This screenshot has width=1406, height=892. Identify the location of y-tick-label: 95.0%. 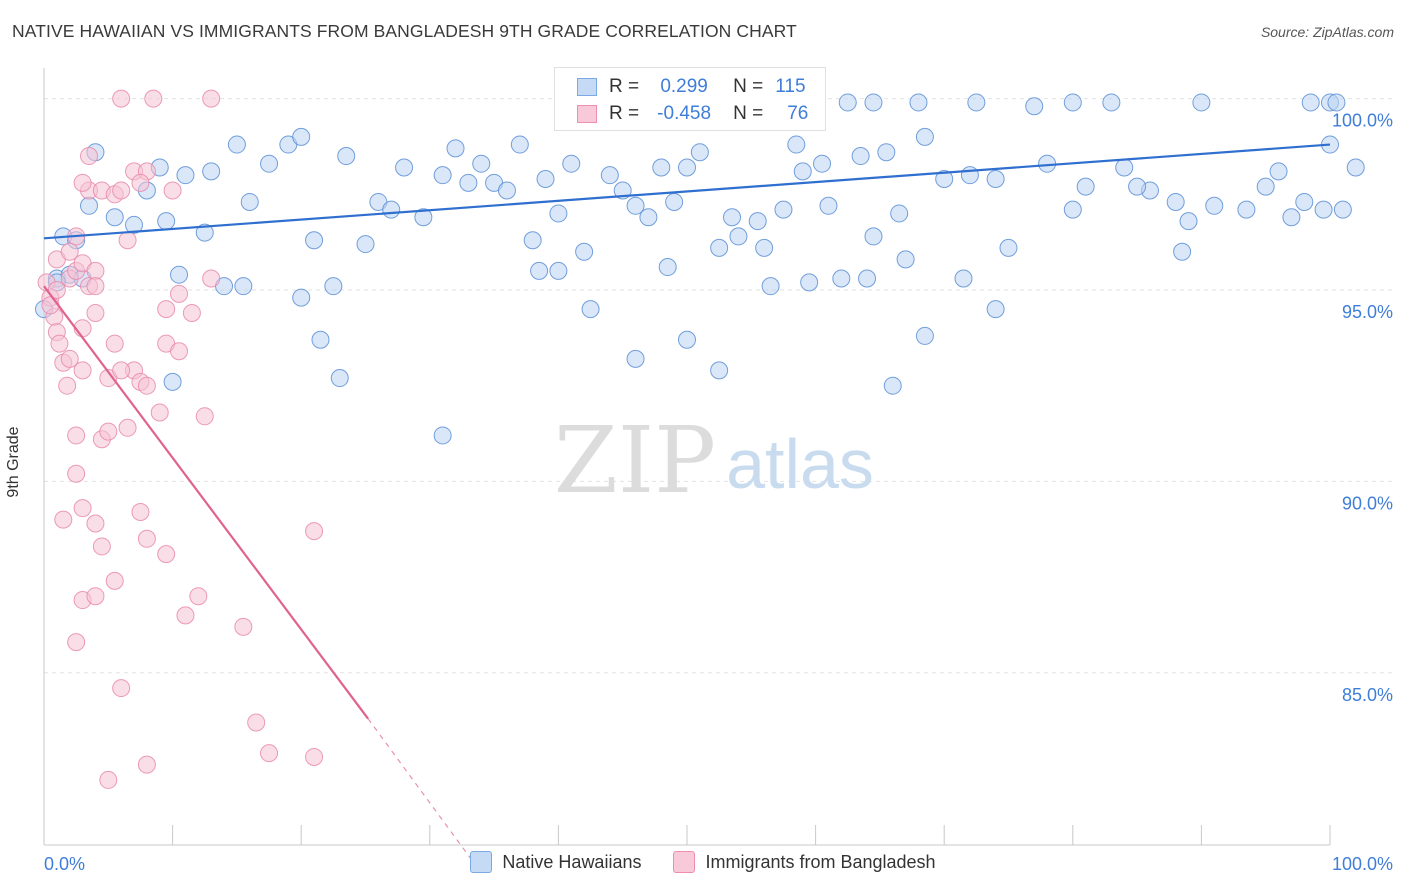
(1367, 312).